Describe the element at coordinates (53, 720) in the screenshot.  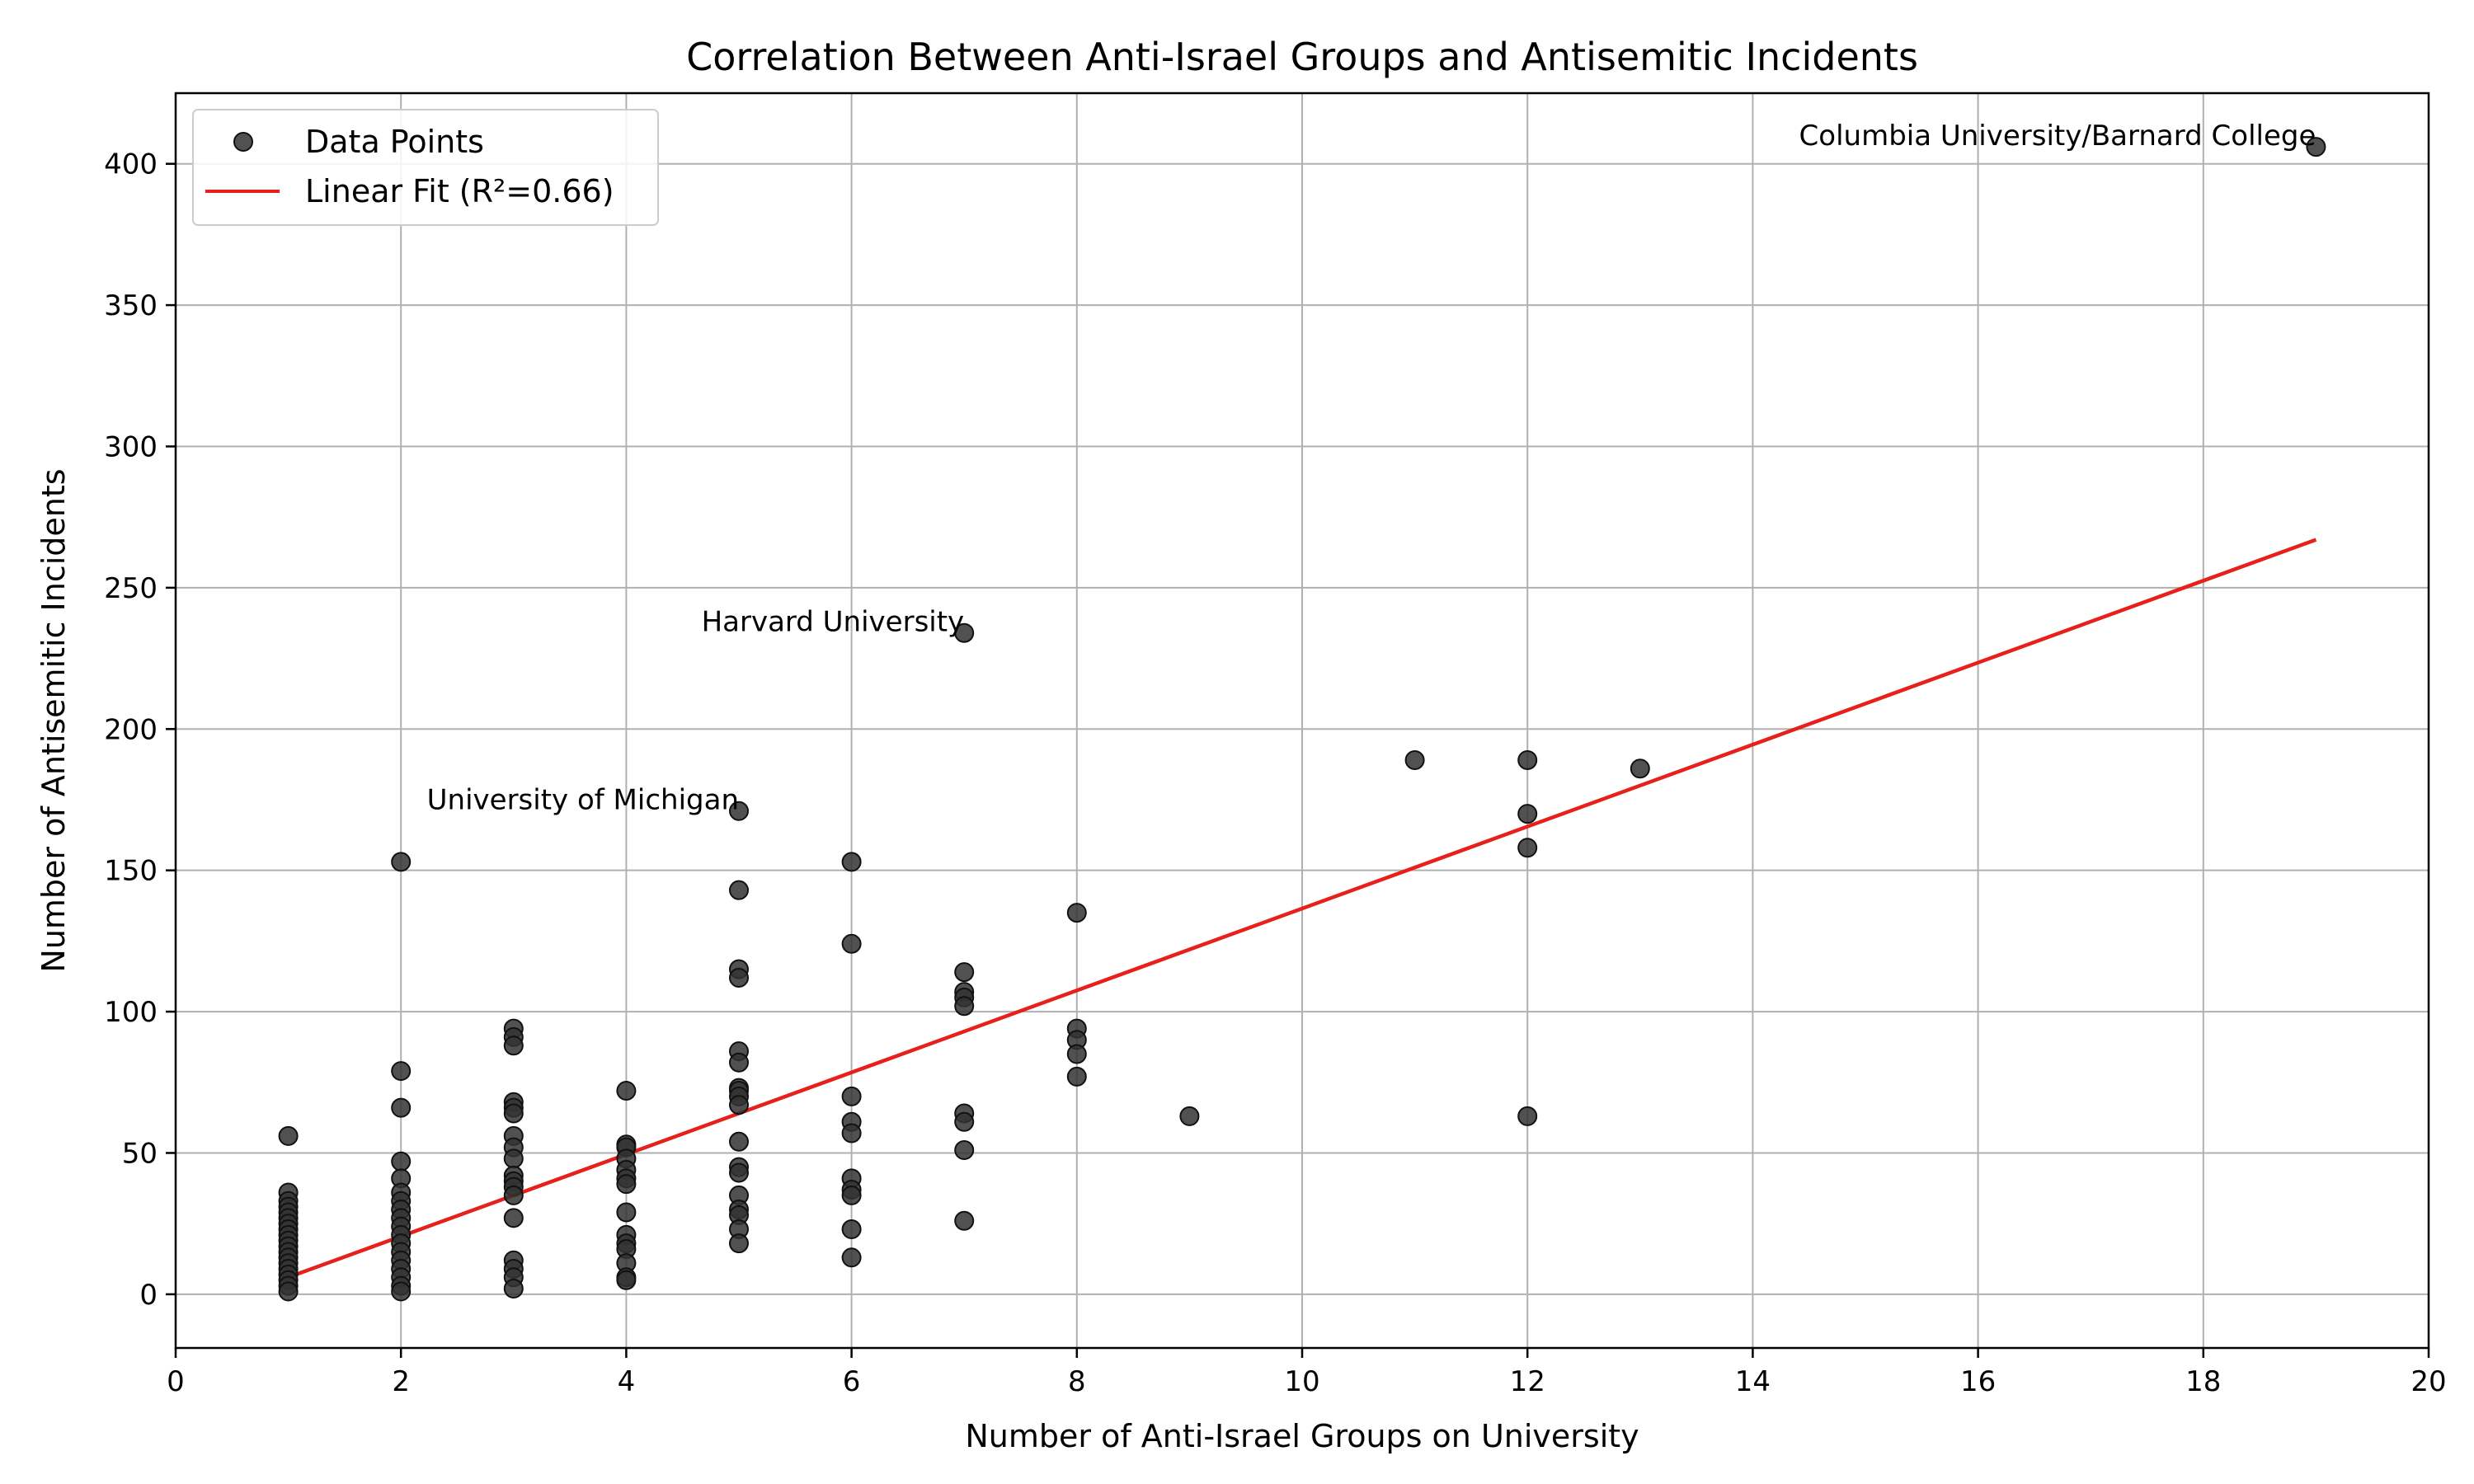
I see `y-axis-label: Number of Antisemitic Incidents` at that location.